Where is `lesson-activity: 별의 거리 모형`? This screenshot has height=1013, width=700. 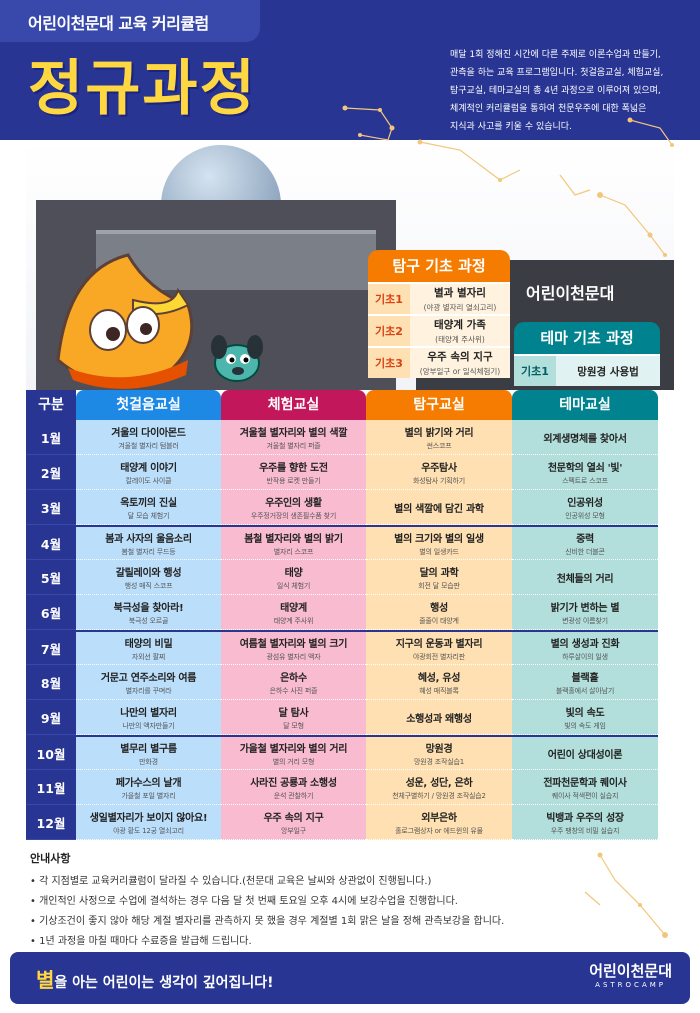 lesson-activity: 별의 거리 모형 is located at coordinates (293, 761).